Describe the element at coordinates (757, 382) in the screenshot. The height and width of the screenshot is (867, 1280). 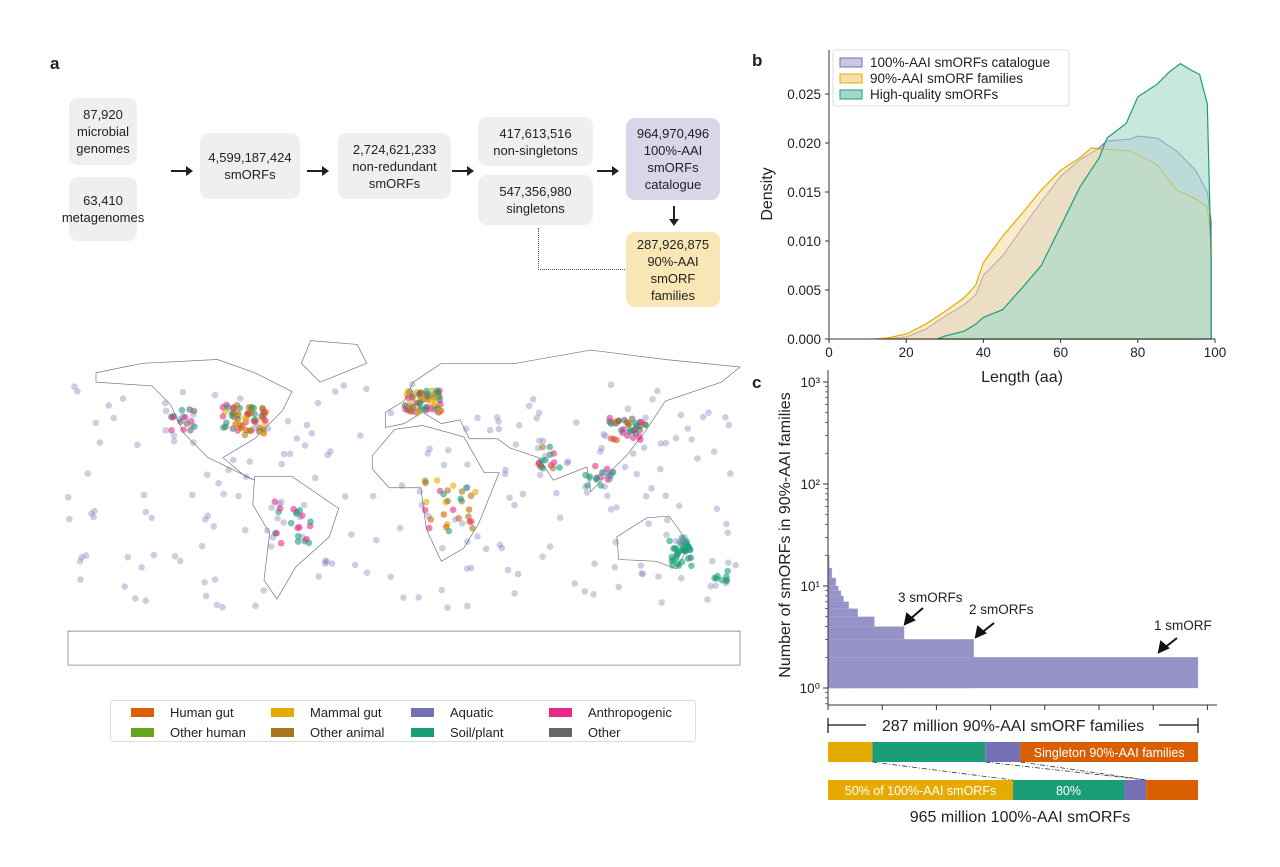
I see `panel-label-c: c` at that location.